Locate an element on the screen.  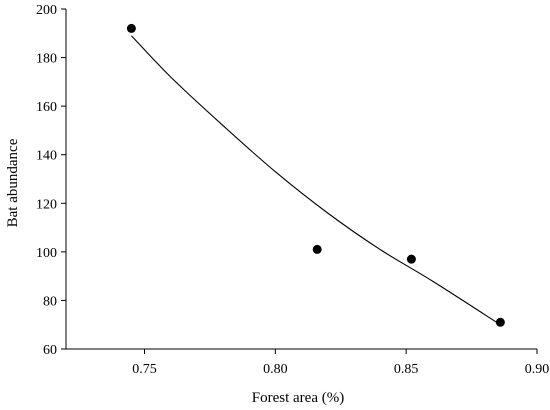
y-axis-title: Bat abundance is located at coordinates (13, 182).